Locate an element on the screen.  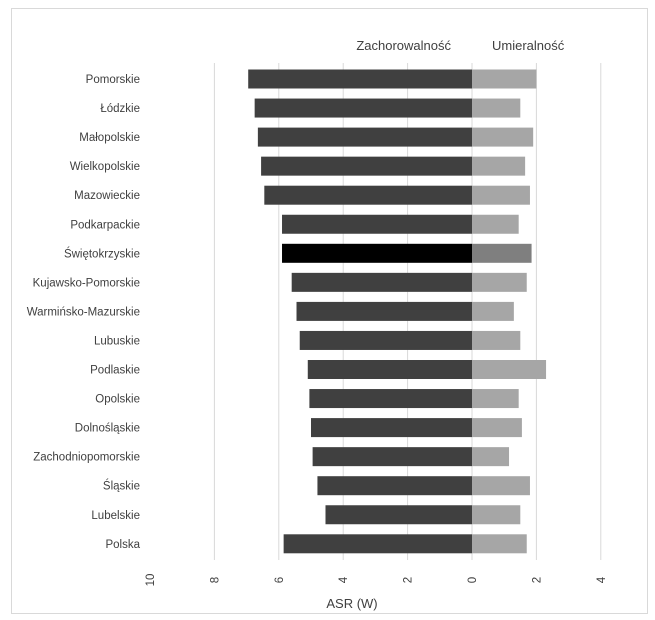
category-label: Mazowieckie is located at coordinates (107, 196).